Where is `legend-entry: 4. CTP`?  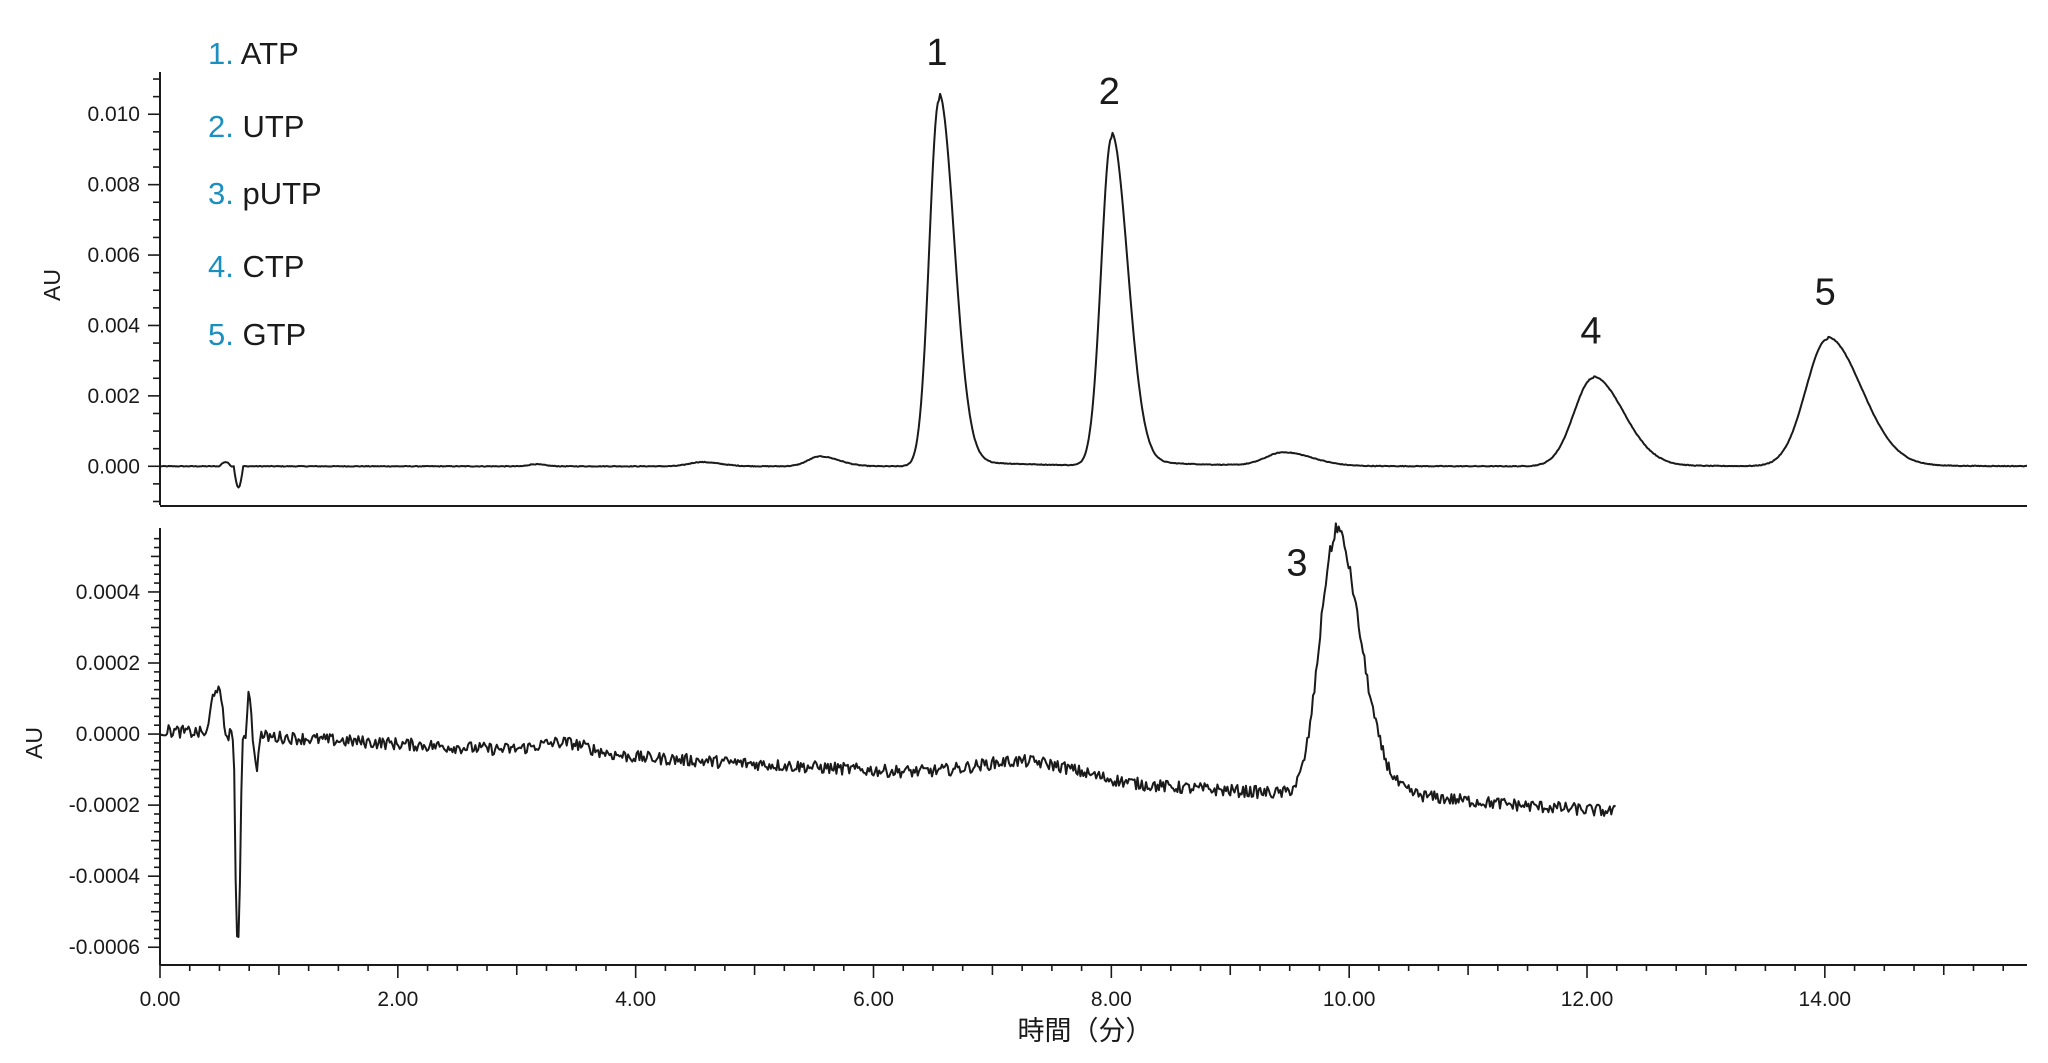
legend-entry: 4. CTP is located at coordinates (256, 266).